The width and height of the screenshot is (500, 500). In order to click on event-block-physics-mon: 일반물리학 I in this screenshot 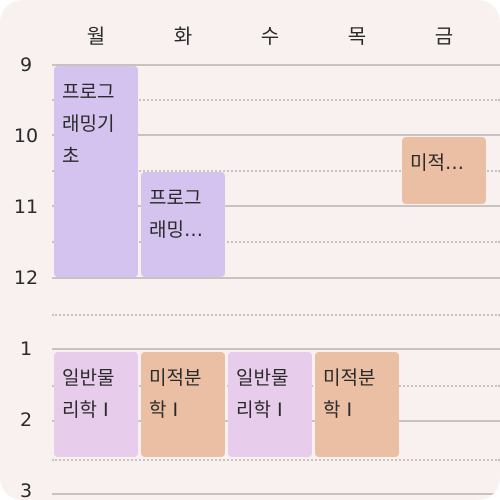, I will do `click(96, 404)`.